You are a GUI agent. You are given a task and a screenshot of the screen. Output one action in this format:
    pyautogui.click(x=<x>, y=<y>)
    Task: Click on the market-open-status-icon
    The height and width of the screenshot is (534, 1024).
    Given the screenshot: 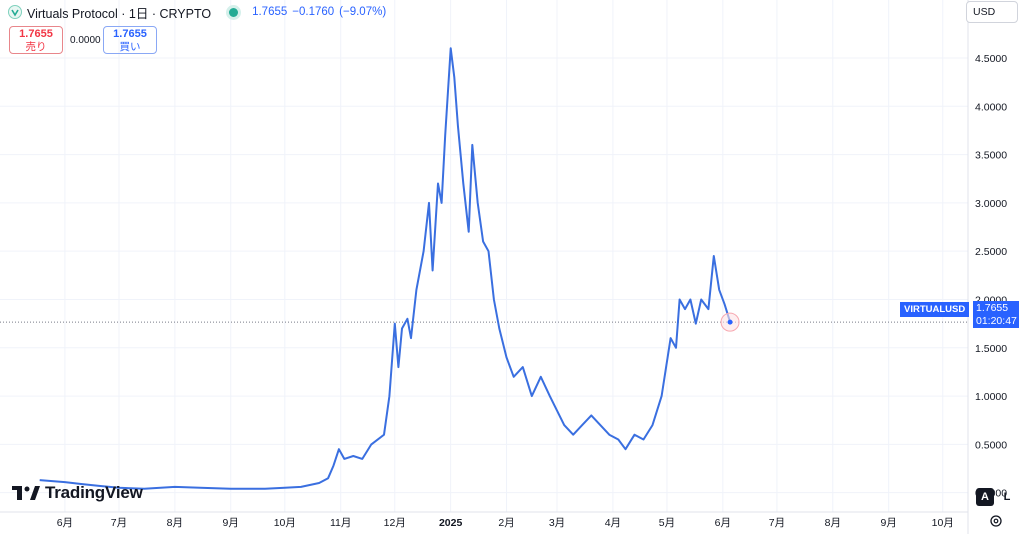 What is the action you would take?
    pyautogui.click(x=234, y=12)
    